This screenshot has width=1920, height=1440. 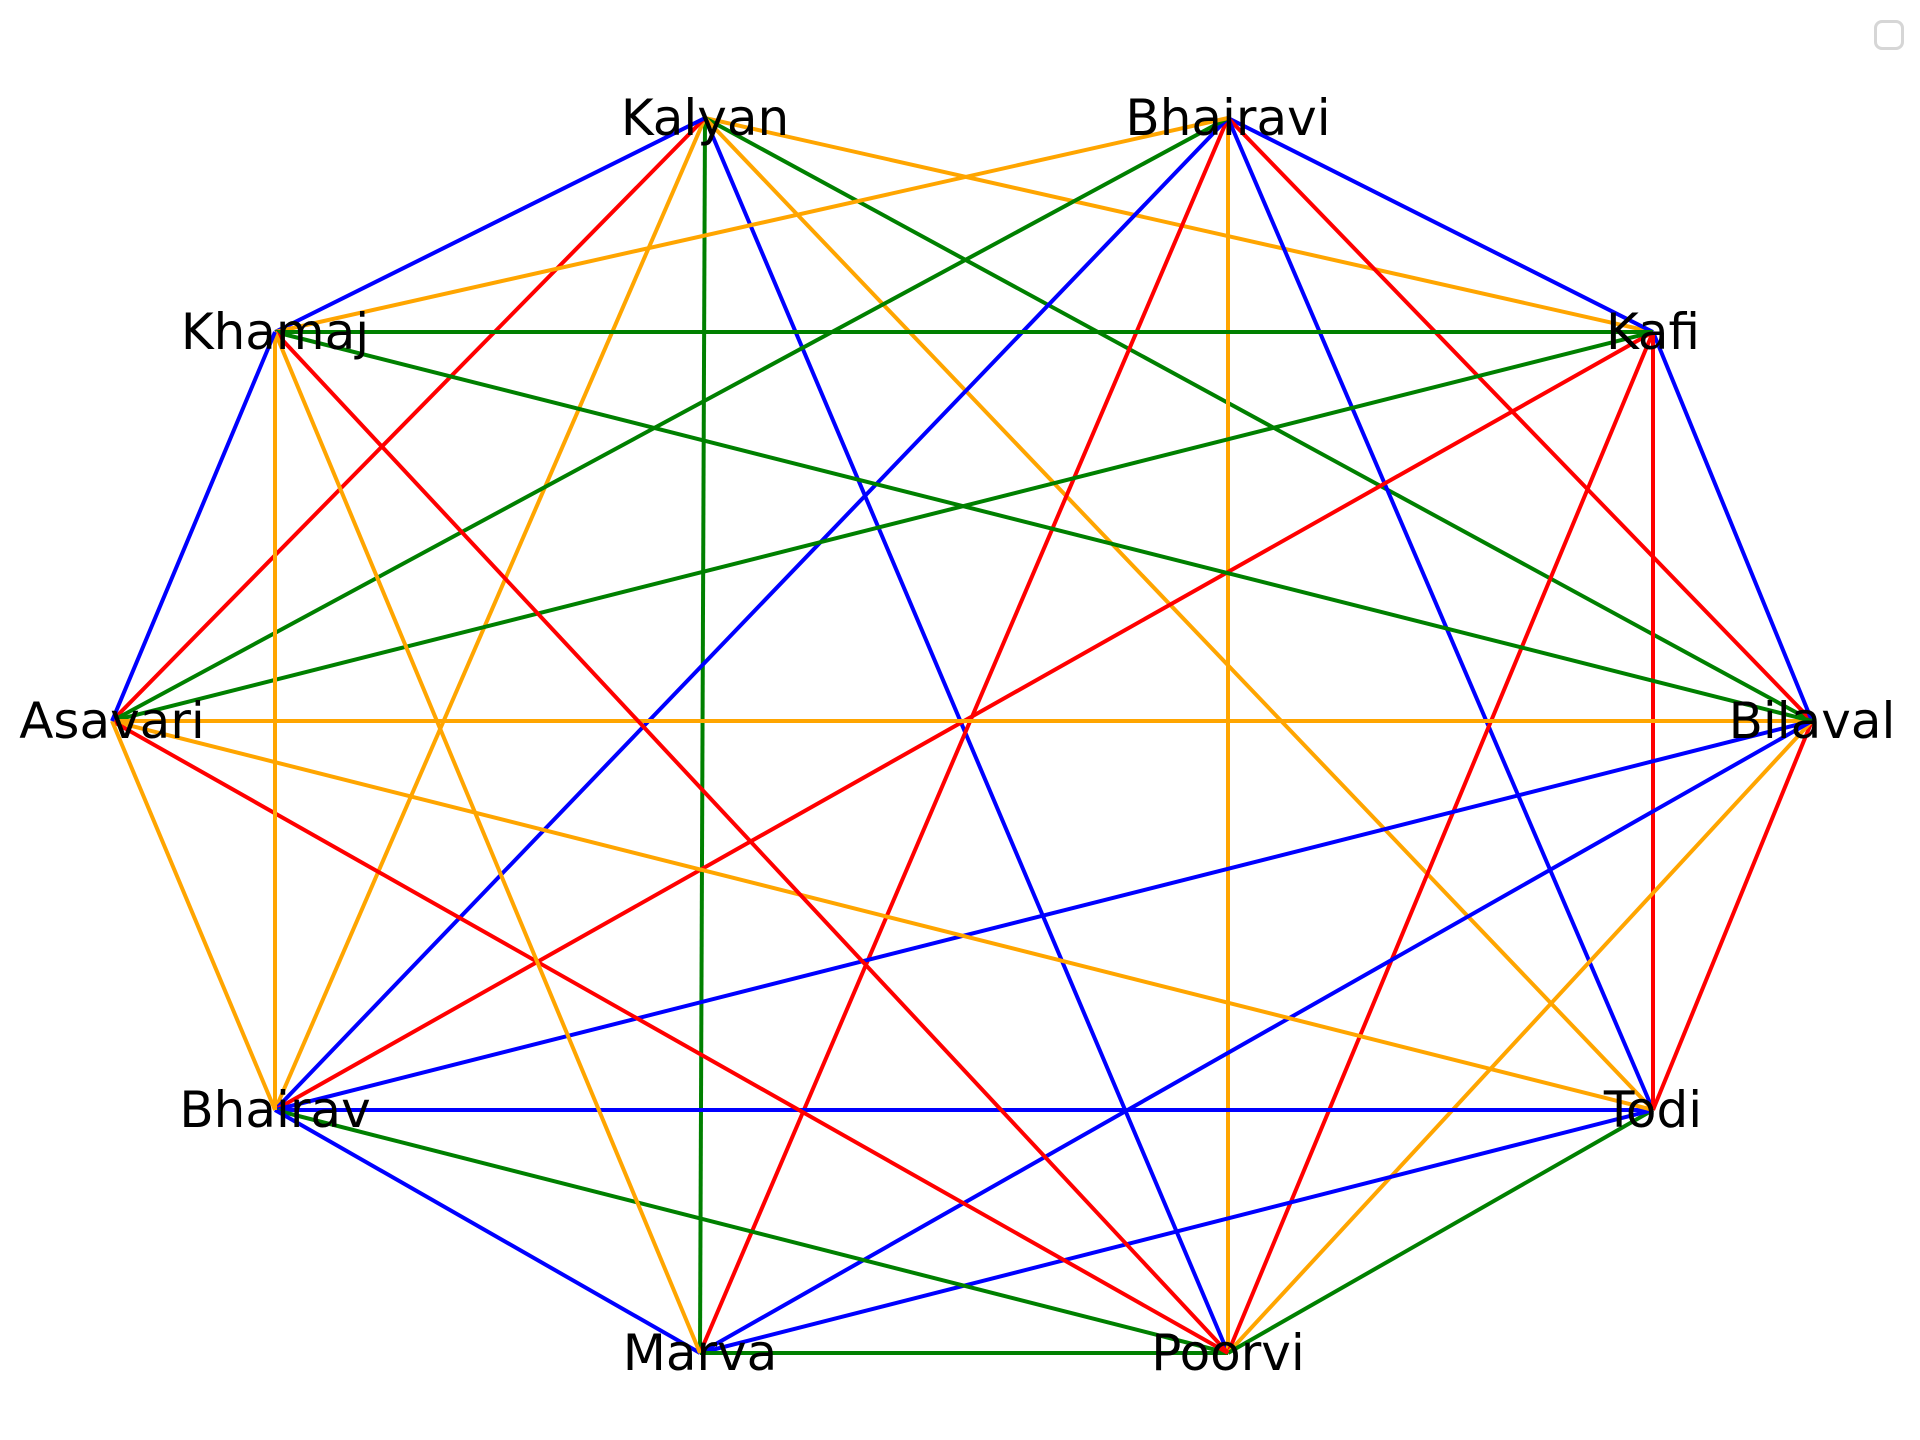 I want to click on edge-kalyan-marva, so click(x=702, y=735).